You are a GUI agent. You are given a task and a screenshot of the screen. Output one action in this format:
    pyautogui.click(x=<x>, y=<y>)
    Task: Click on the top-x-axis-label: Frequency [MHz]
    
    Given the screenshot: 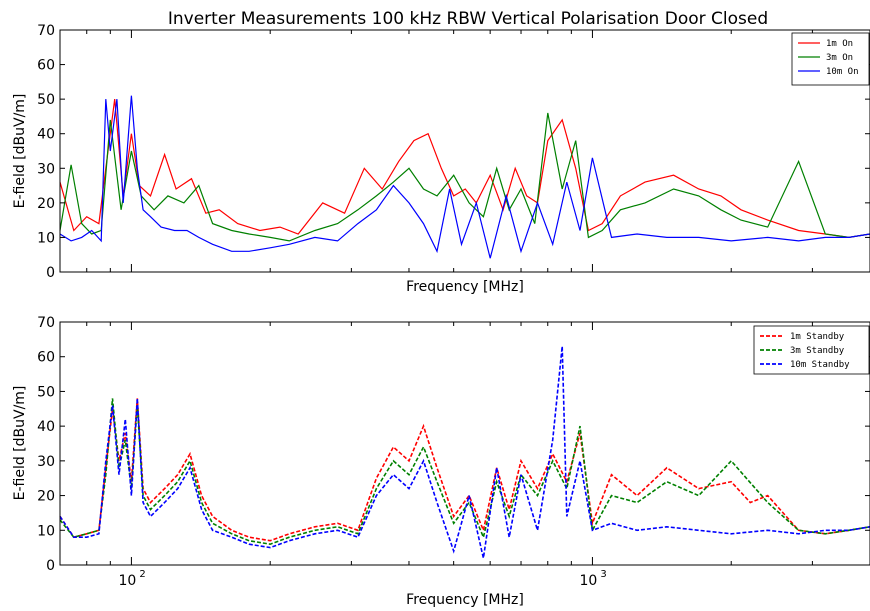 What is the action you would take?
    pyautogui.click(x=465, y=287)
    